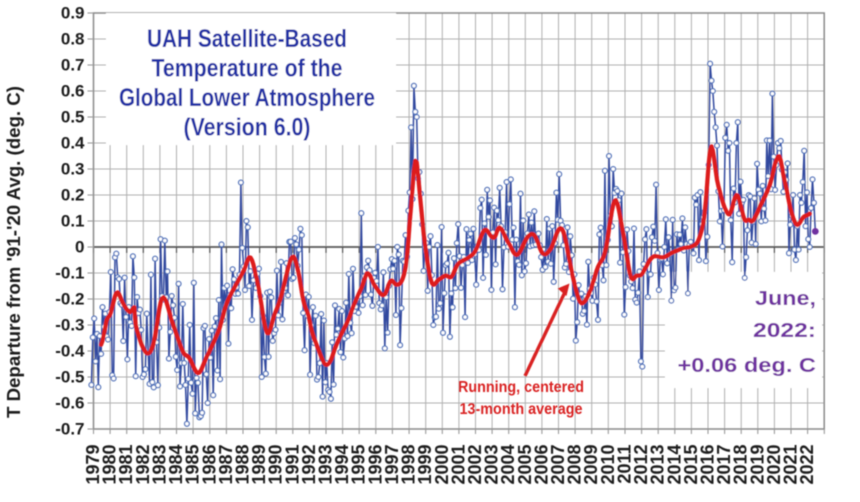 The height and width of the screenshot is (502, 860). I want to click on svg-text: -0.7, so click(69, 429).